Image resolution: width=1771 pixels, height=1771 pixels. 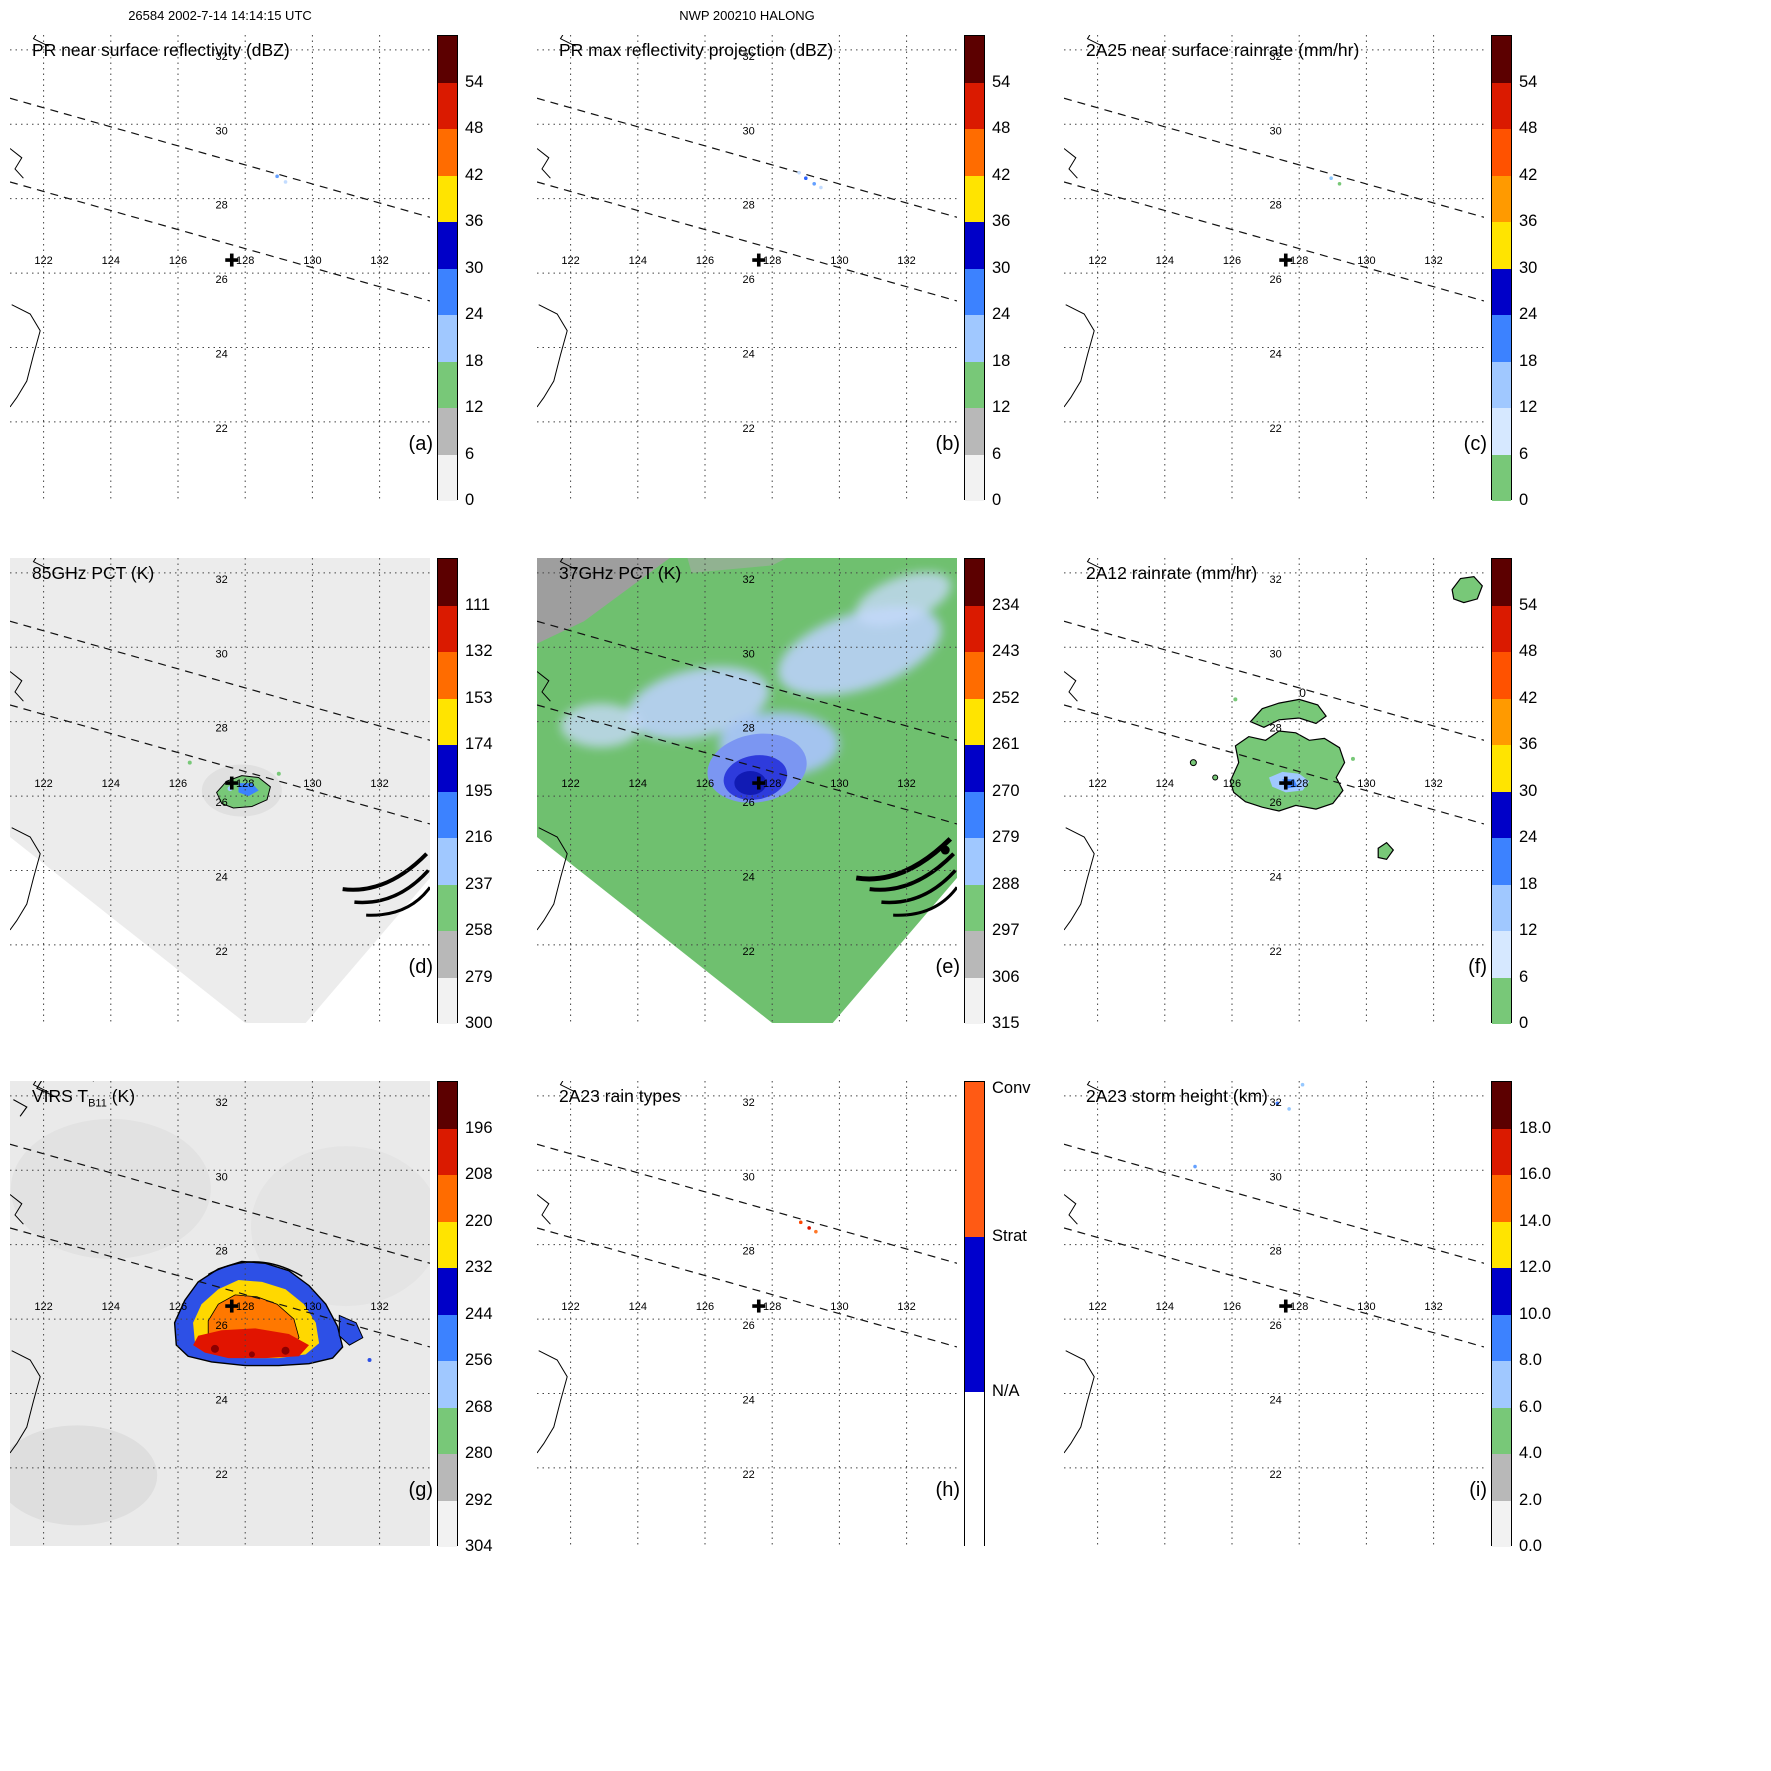 What do you see at coordinates (997, 453) in the screenshot?
I see `colorbar-tick-label: 6` at bounding box center [997, 453].